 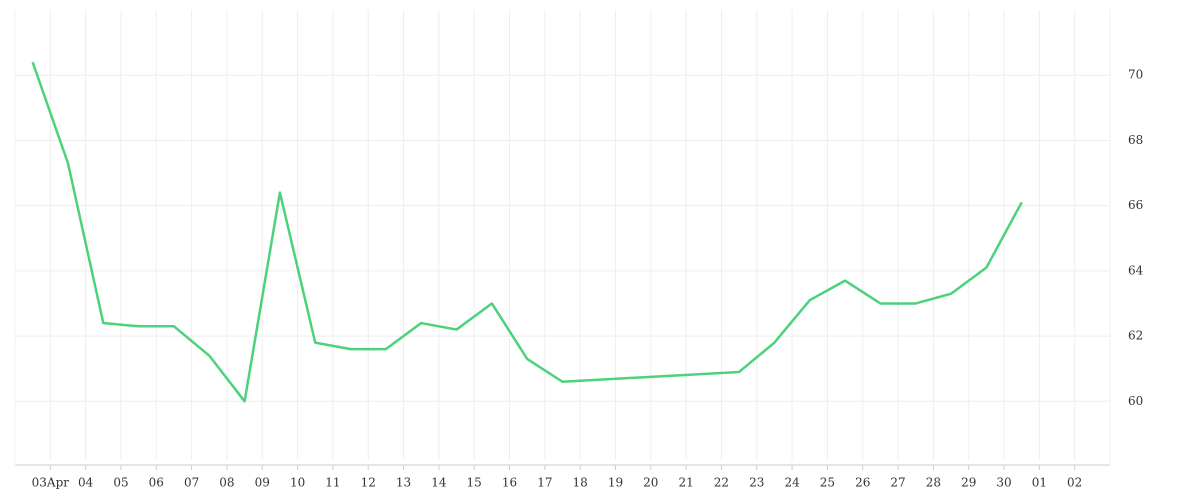 I want to click on x-tick-label: 16, so click(x=509, y=483).